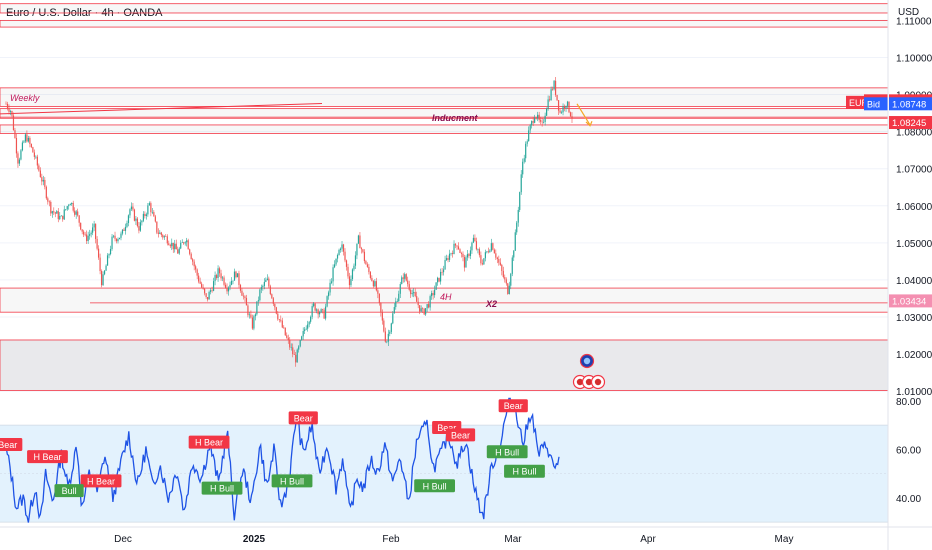 The height and width of the screenshot is (550, 932). I want to click on price-tick-label: 1.02000, so click(914, 355).